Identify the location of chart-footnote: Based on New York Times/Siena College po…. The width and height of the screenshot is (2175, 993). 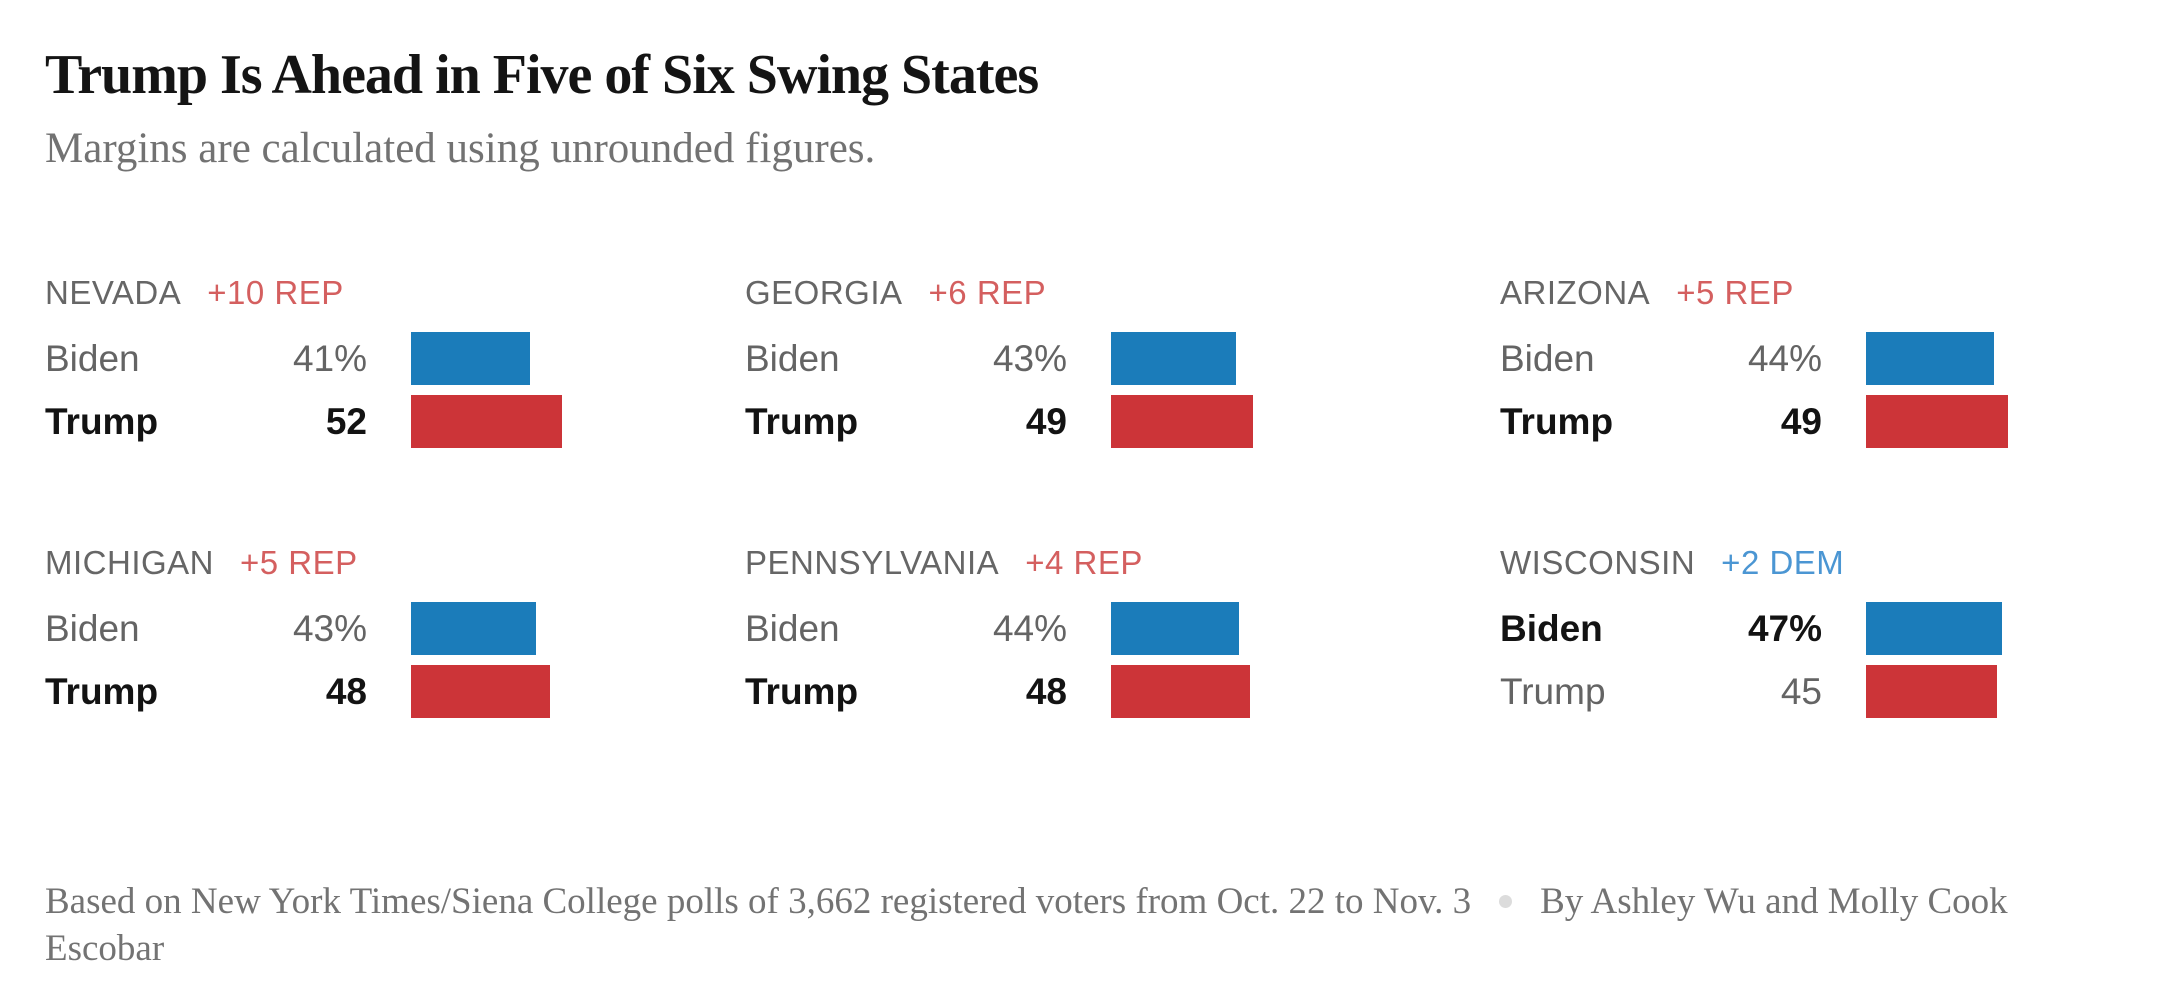
(1087, 925).